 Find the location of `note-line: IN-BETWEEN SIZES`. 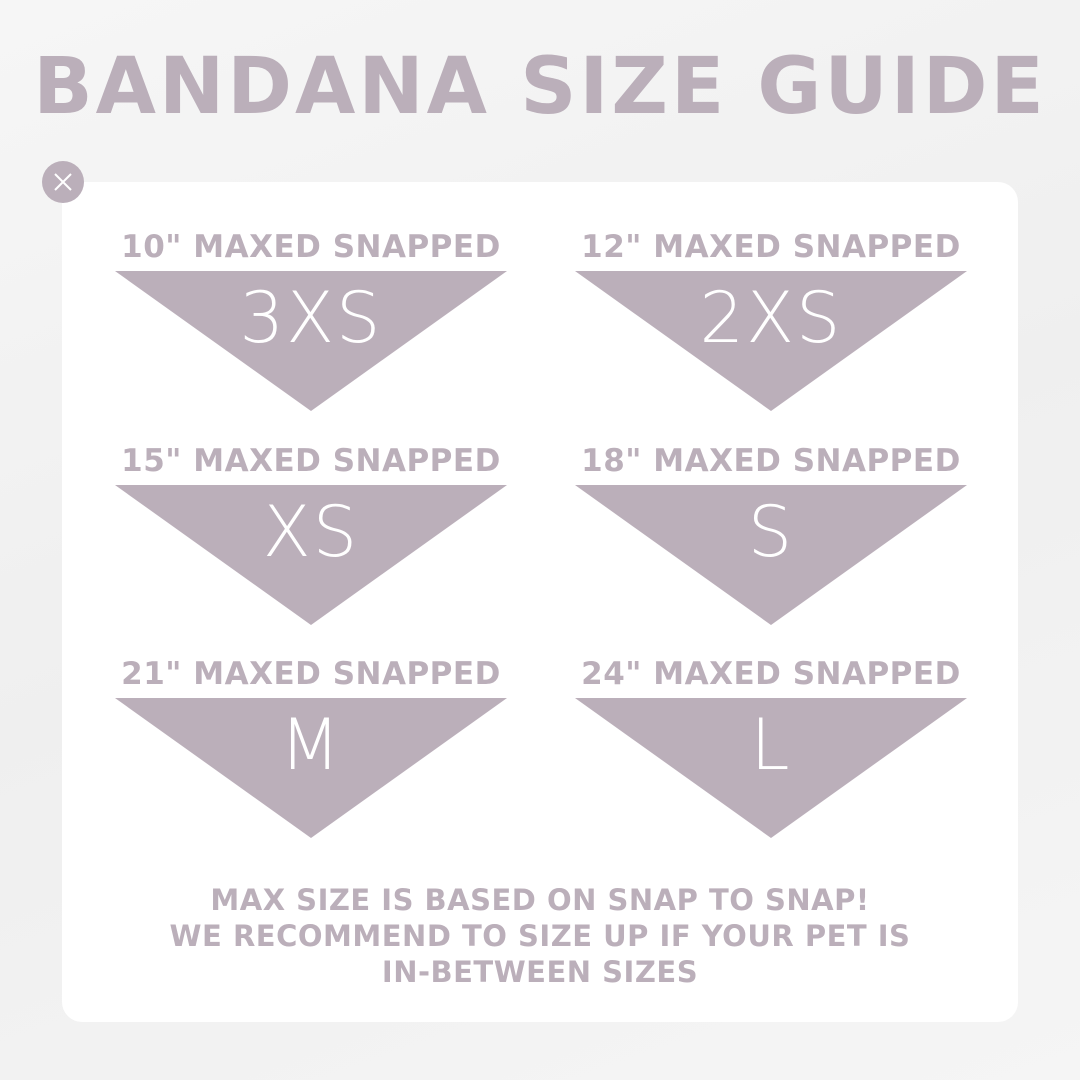

note-line: IN-BETWEEN SIZES is located at coordinates (540, 972).